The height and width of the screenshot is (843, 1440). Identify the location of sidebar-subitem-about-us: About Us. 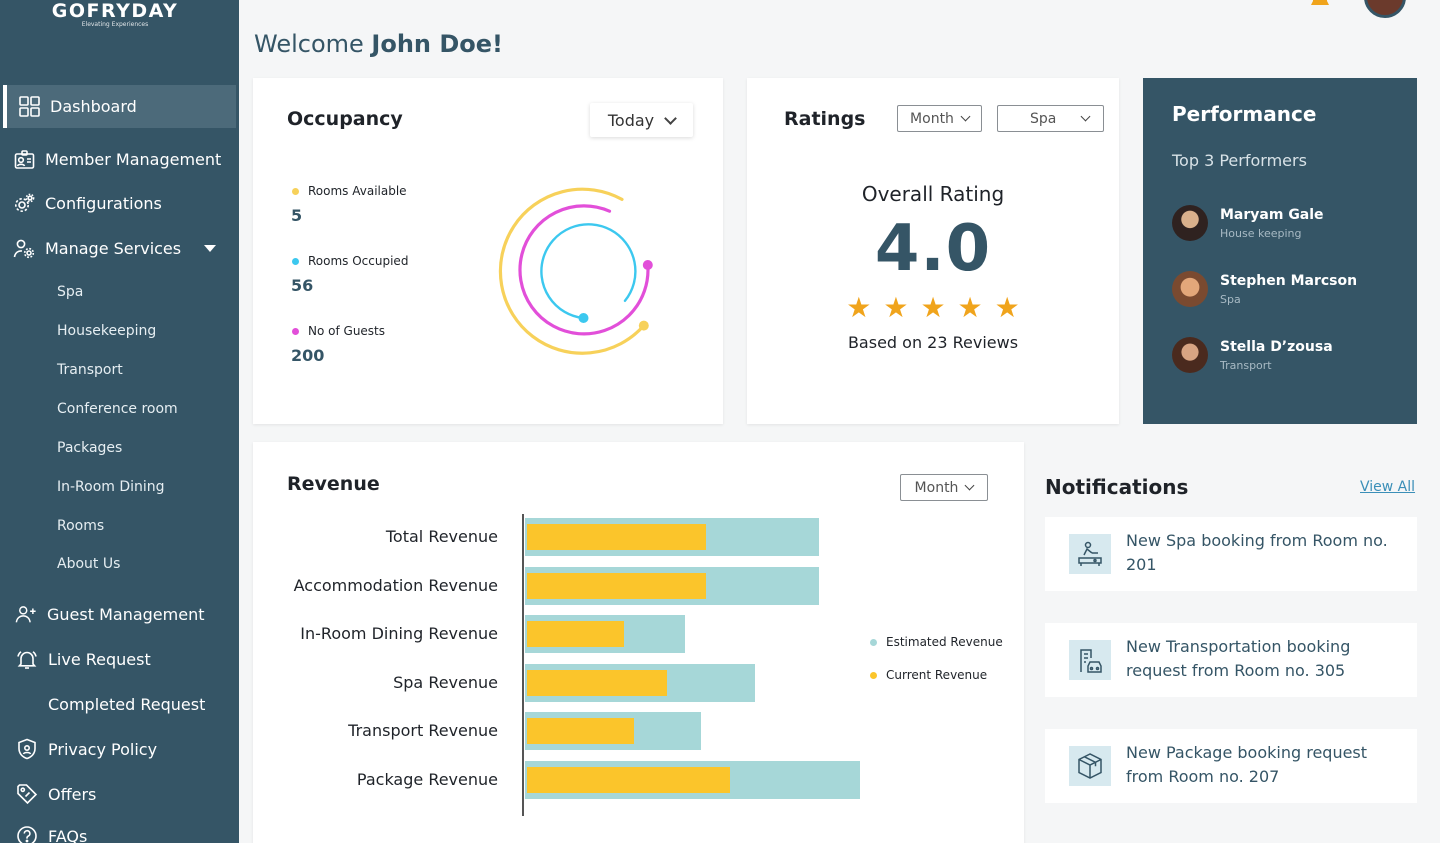
(89, 564).